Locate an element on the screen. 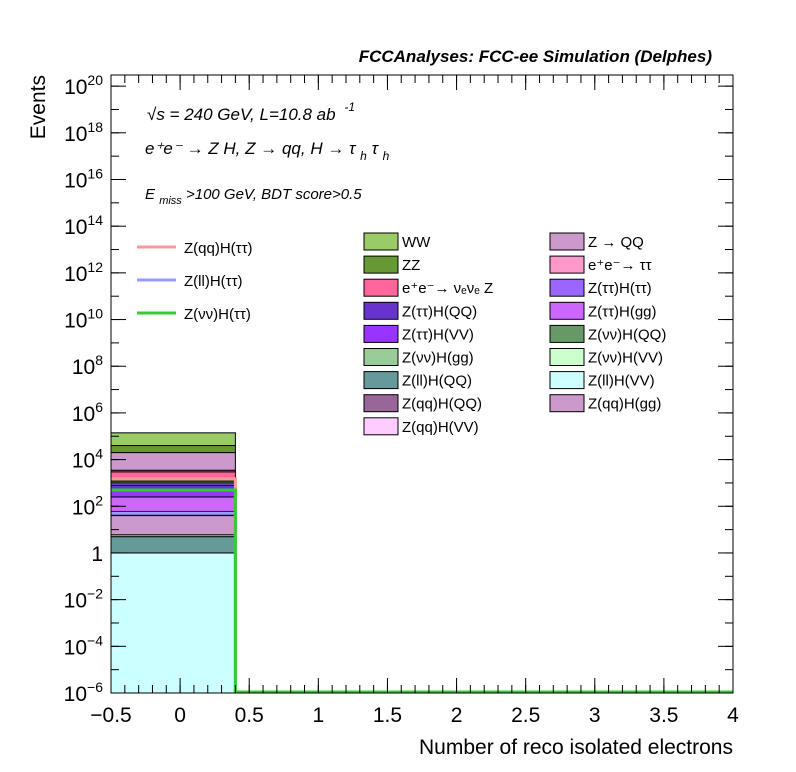 The width and height of the screenshot is (796, 772). y-tick-label-3: 1 is located at coordinates (97, 554).